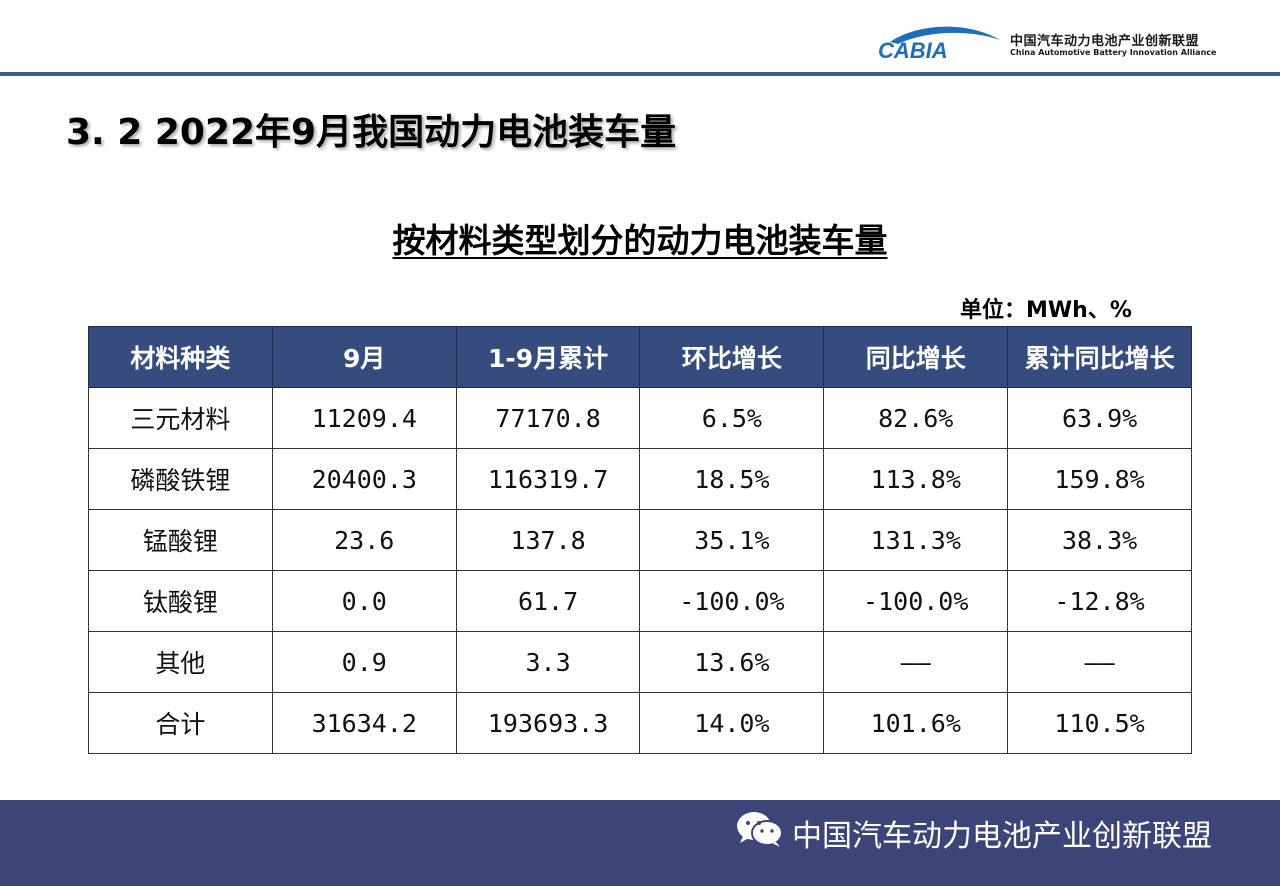 The image size is (1280, 886). What do you see at coordinates (913, 50) in the screenshot?
I see `logo-text: CABIA` at bounding box center [913, 50].